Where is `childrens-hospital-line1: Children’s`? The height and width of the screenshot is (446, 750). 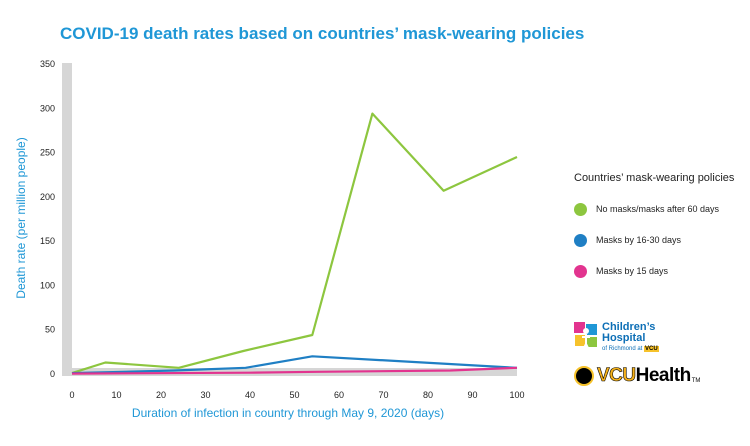 childrens-hospital-line1: Children’s is located at coordinates (629, 327).